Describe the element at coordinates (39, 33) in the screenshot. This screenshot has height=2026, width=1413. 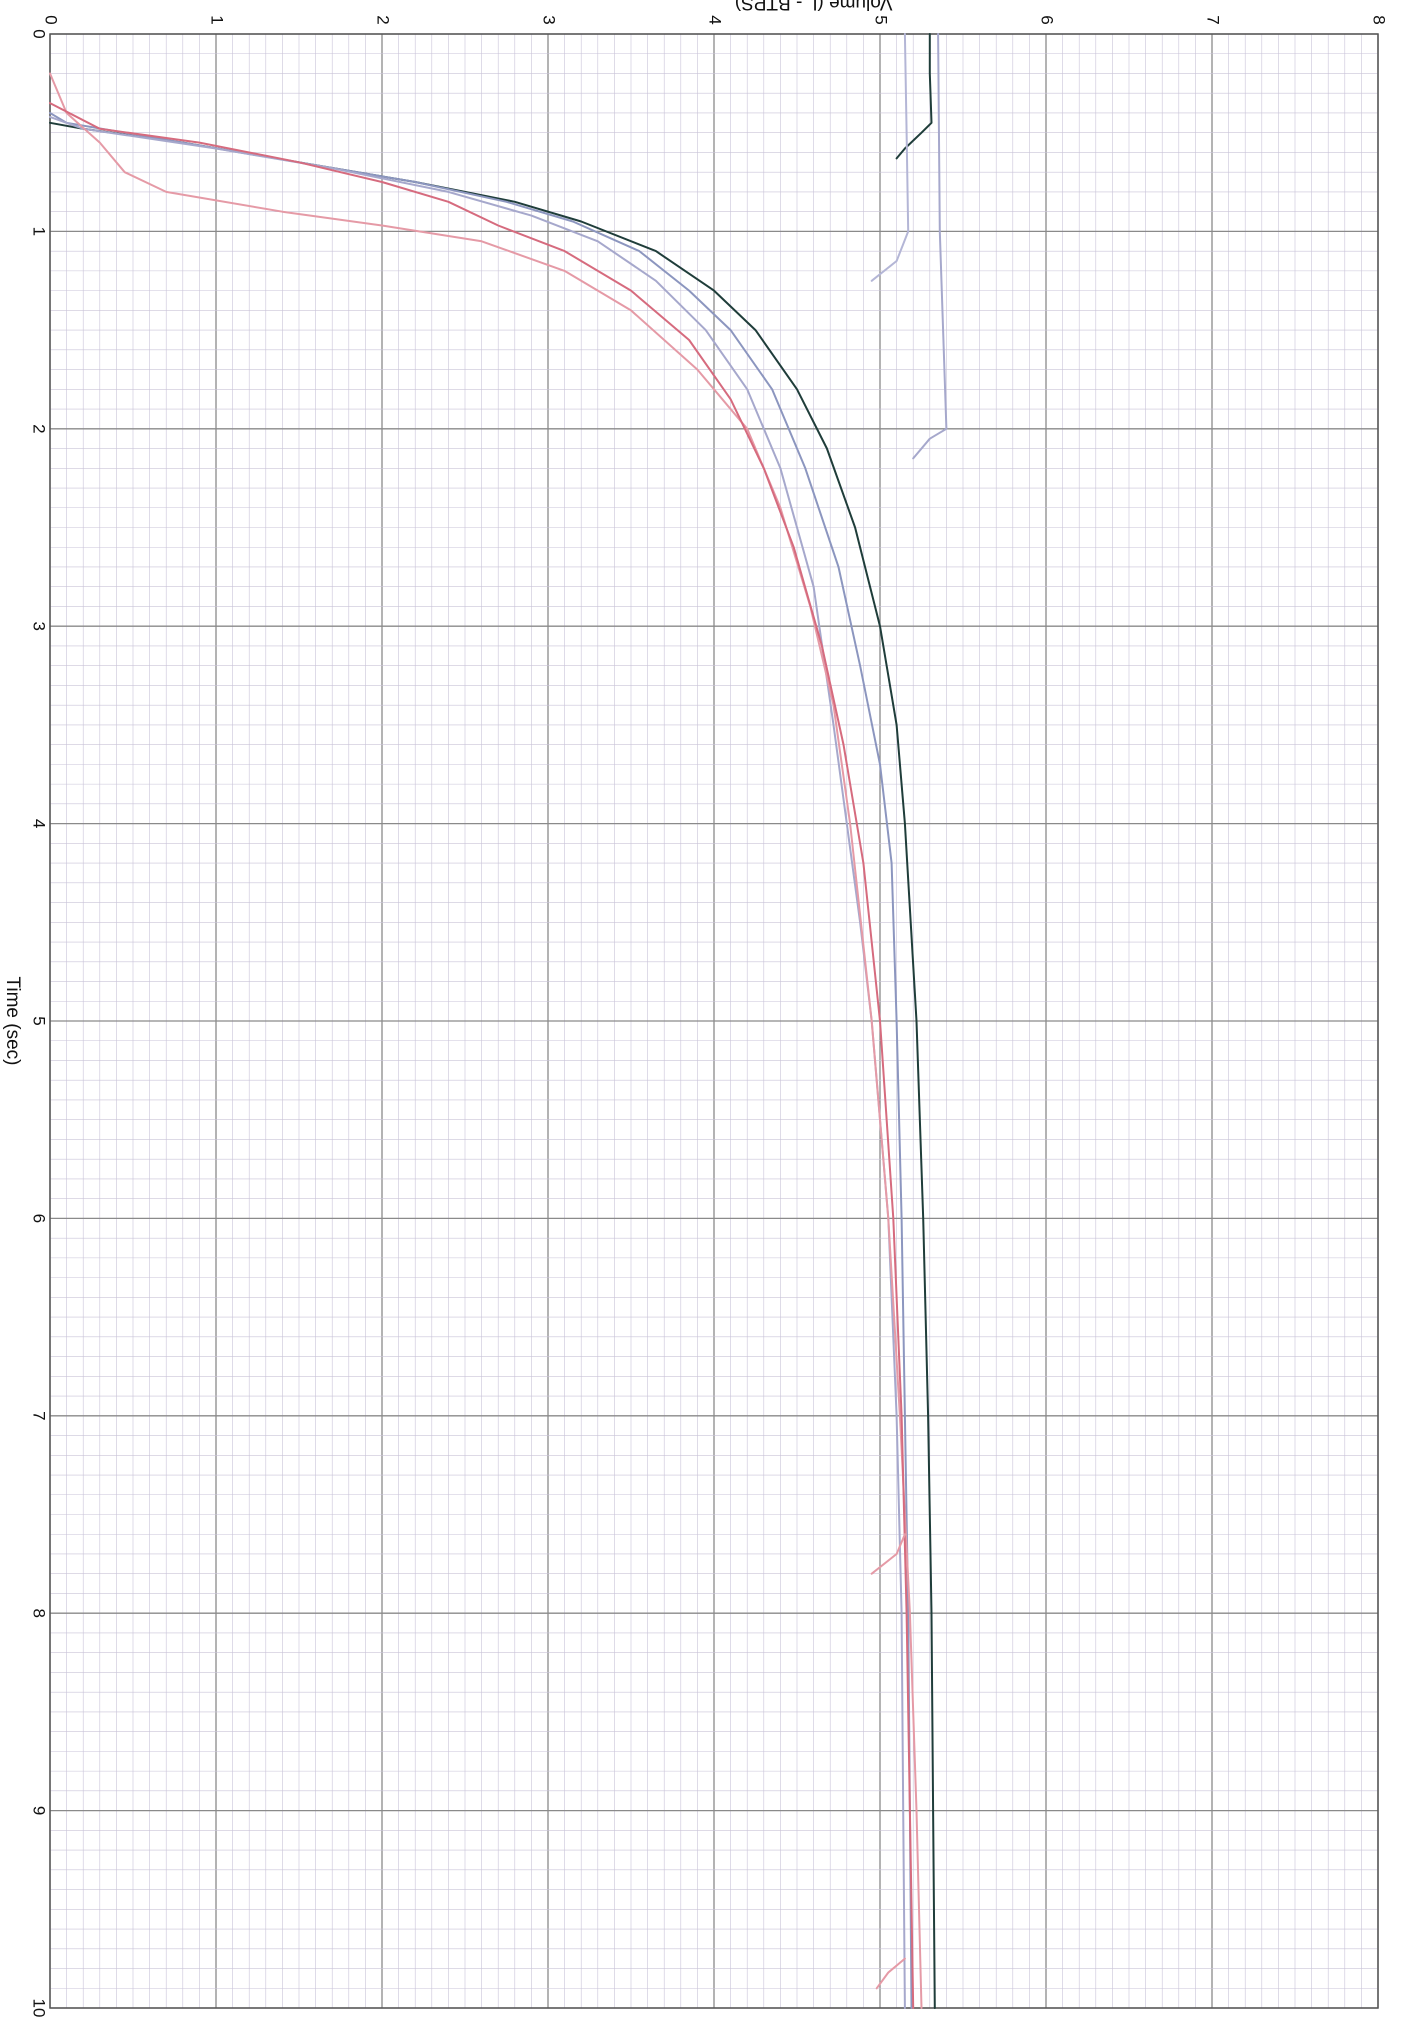
I see `time-tick-label: 0` at that location.